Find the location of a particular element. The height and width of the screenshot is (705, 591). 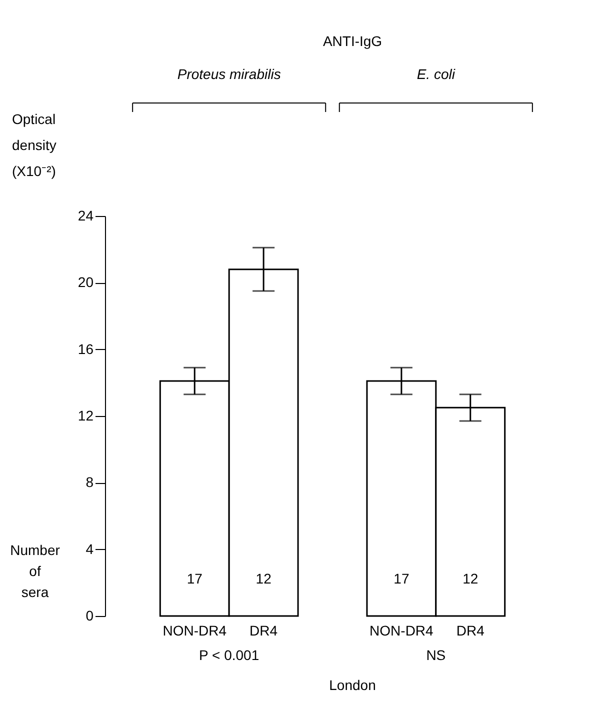

y-tick-label: 8 is located at coordinates (90, 482).